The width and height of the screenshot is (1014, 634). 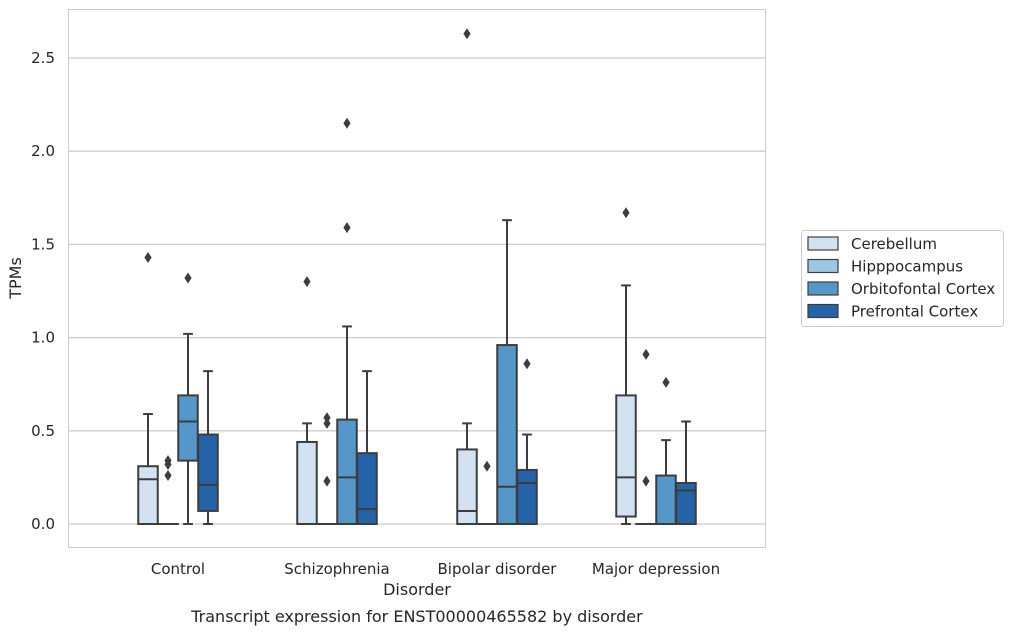 I want to click on legend-frame, so click(x=902, y=278).